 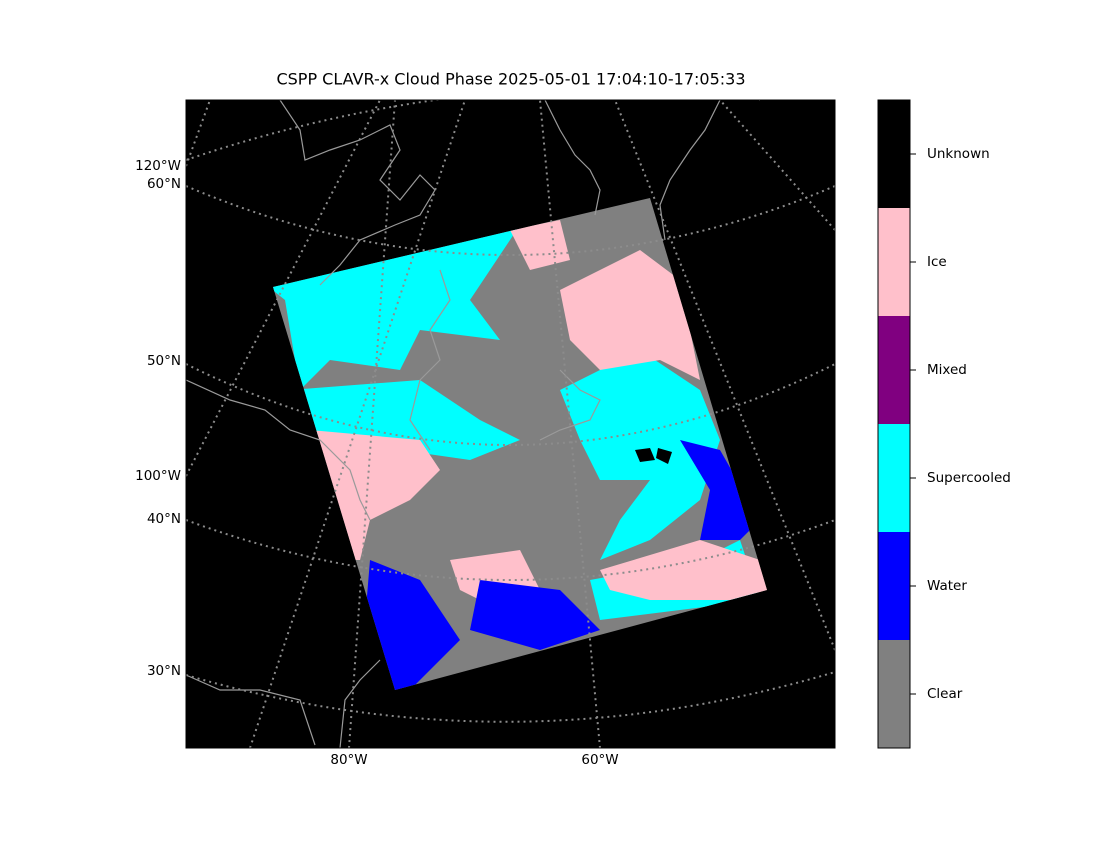 I want to click on lat-label: 40°N, so click(x=164, y=519).